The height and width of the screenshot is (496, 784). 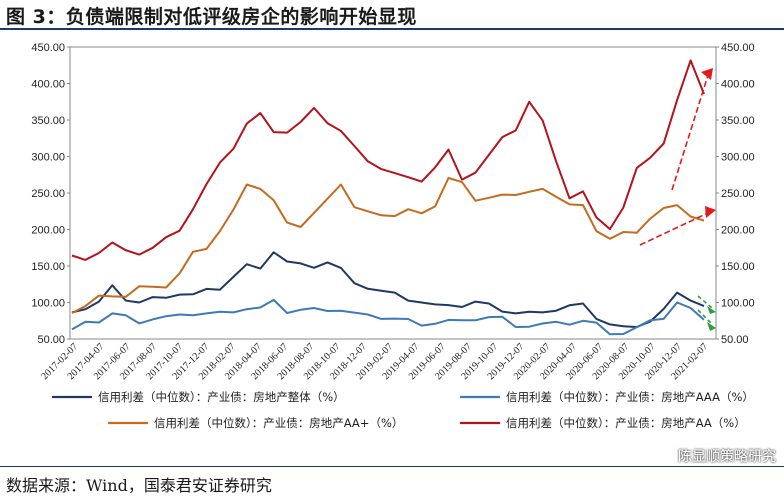 I want to click on y-right-tick-label: 300.00, so click(x=738, y=158).